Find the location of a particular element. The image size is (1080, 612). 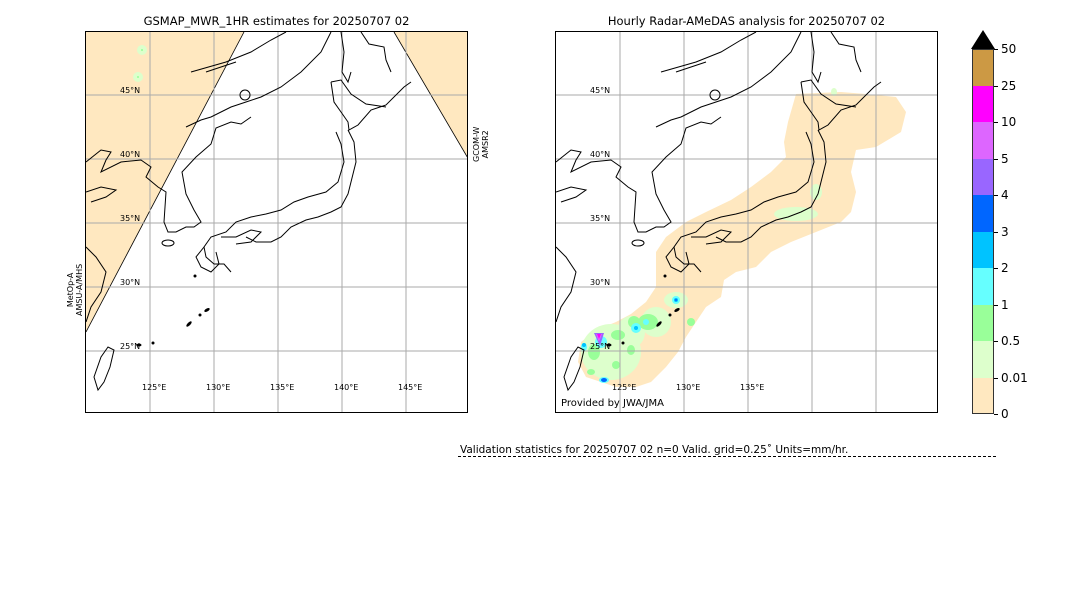

colorbar-seg-0.5-1 is located at coordinates (983, 323).